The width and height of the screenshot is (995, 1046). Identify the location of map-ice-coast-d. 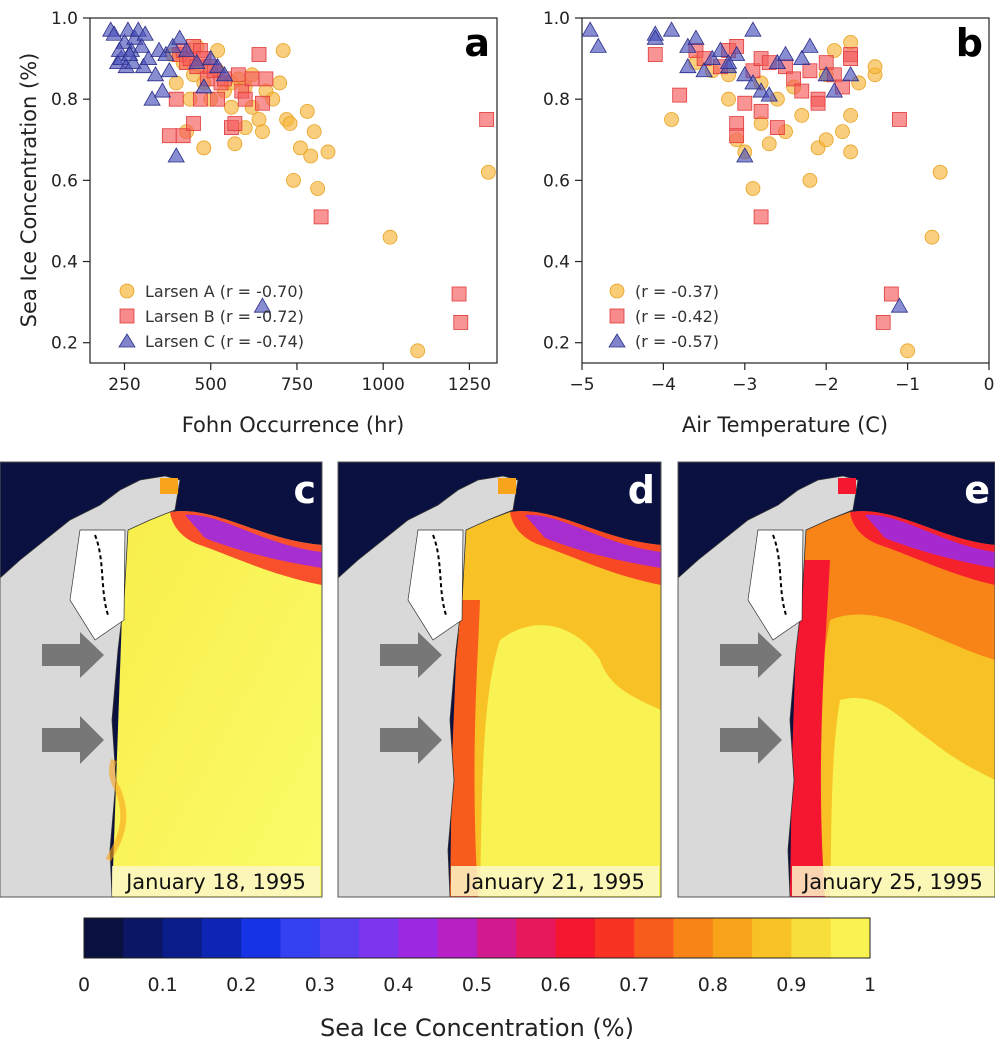
(465, 748).